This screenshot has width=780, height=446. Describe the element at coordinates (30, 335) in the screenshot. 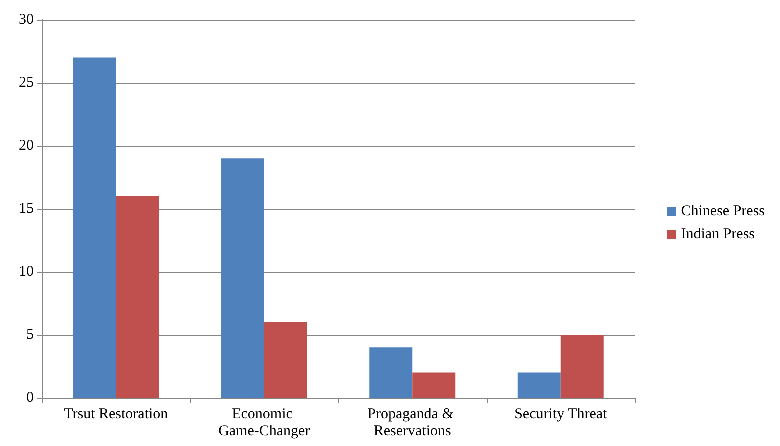

I see `y-tick-label: 5` at that location.